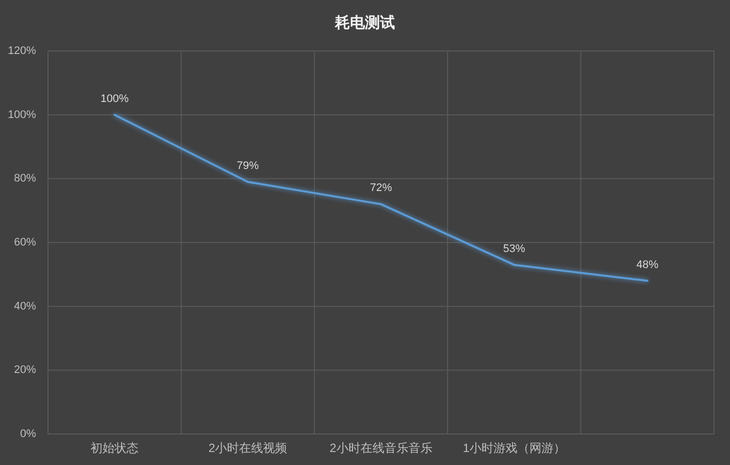 Image resolution: width=730 pixels, height=465 pixels. Describe the element at coordinates (647, 264) in the screenshot. I see `data-label: 48%` at that location.